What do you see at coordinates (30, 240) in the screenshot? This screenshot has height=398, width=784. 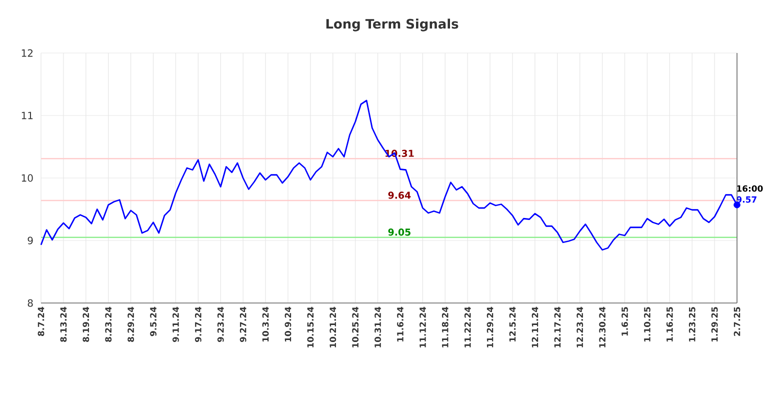 I see `y-tick-label: 9` at bounding box center [30, 240].